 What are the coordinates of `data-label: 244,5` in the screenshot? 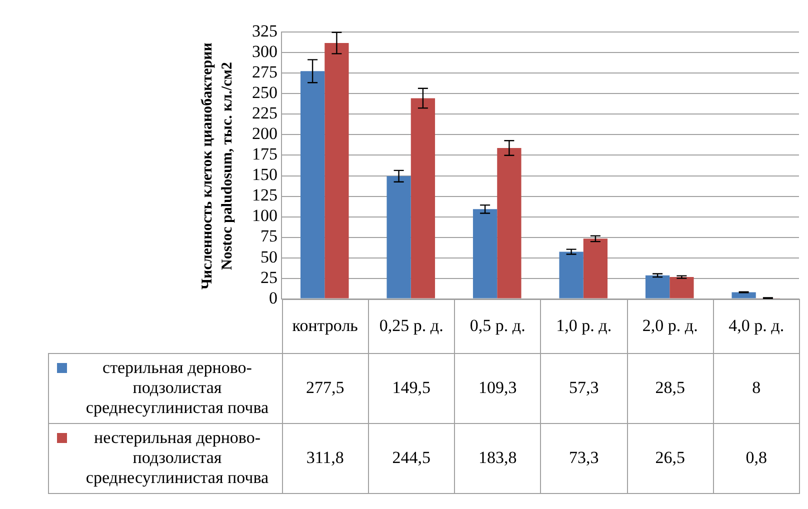 It's located at (411, 458).